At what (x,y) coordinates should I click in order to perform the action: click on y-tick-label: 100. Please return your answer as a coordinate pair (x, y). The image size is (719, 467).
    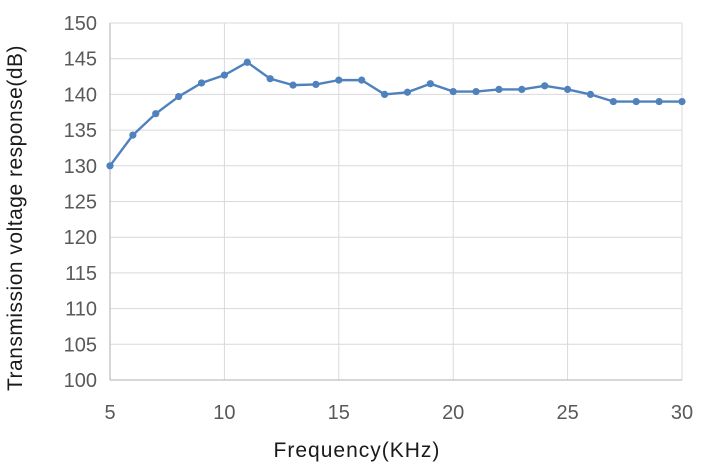
    Looking at the image, I should click on (80, 381).